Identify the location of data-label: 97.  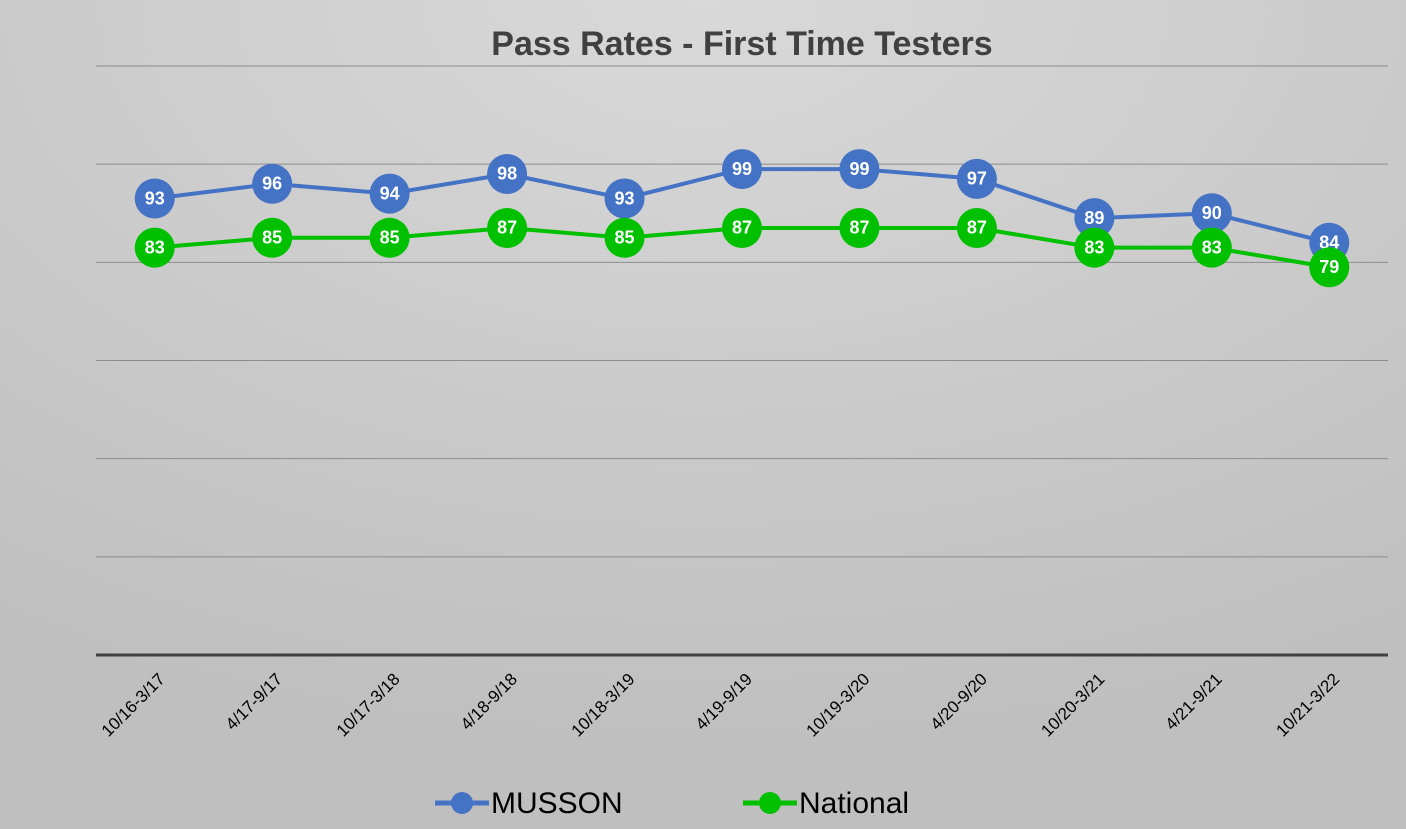
(977, 179).